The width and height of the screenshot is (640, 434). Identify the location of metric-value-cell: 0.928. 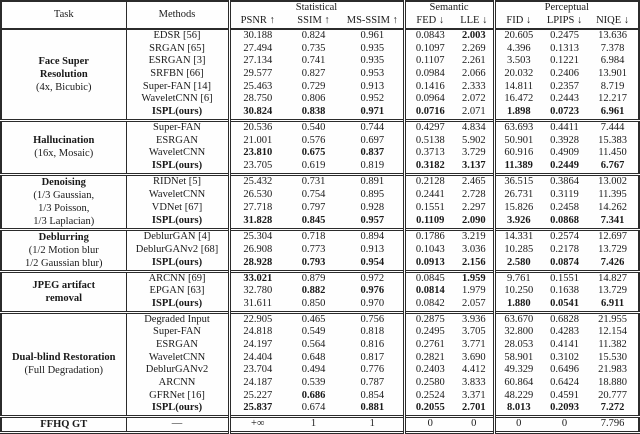
(372, 207).